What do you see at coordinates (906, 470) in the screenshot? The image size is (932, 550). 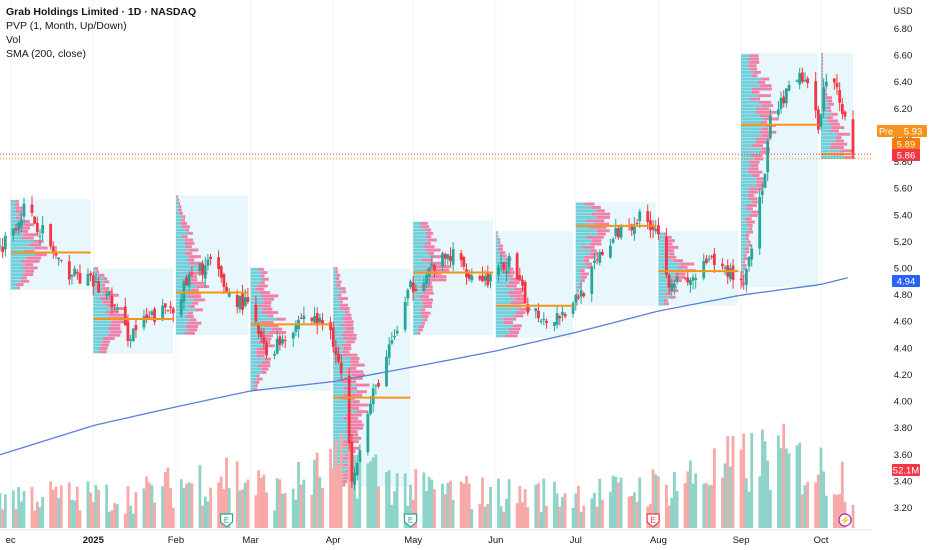 I see `volume-value-badge: 52.1M` at bounding box center [906, 470].